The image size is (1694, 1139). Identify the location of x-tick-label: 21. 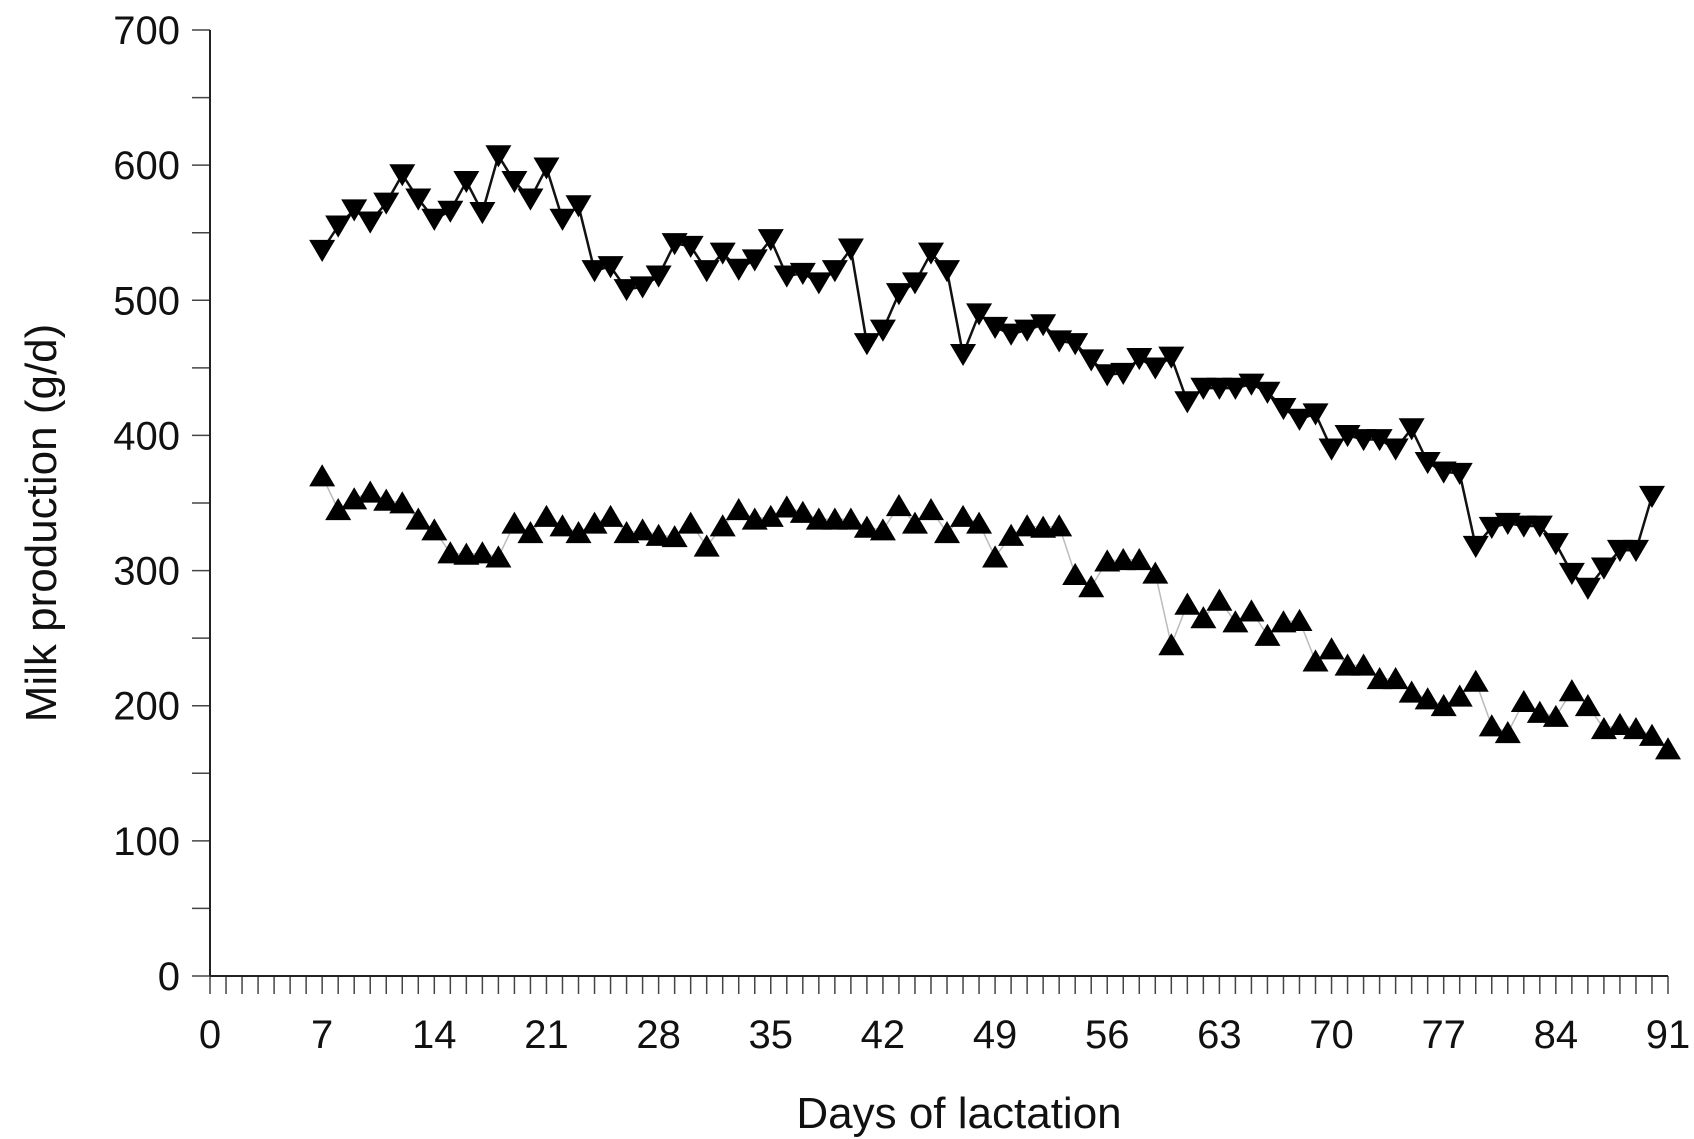
(546, 1035).